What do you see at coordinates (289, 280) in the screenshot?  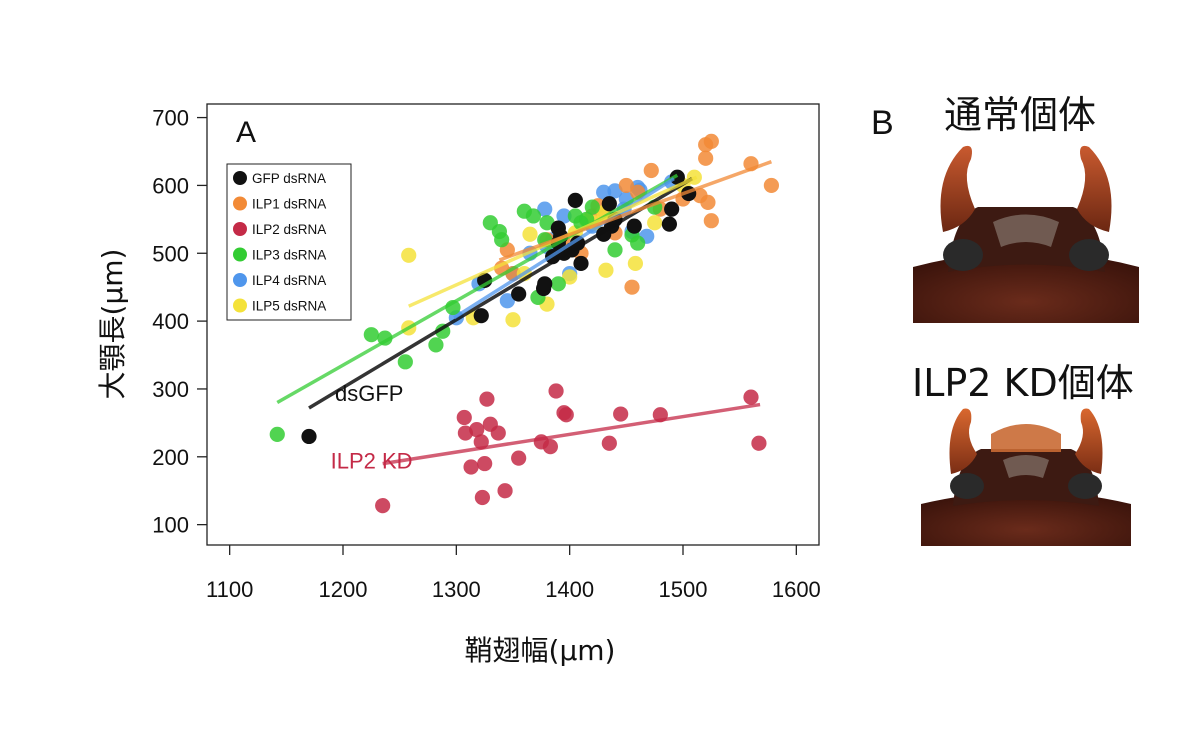 I see `legend-label: ILP4 dsRNA` at bounding box center [289, 280].